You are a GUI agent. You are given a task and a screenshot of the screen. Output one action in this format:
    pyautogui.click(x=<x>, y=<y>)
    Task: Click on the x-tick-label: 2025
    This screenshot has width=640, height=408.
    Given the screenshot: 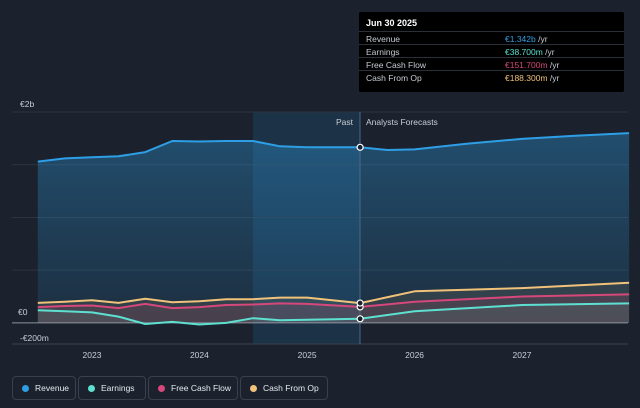 What is the action you would take?
    pyautogui.click(x=307, y=355)
    